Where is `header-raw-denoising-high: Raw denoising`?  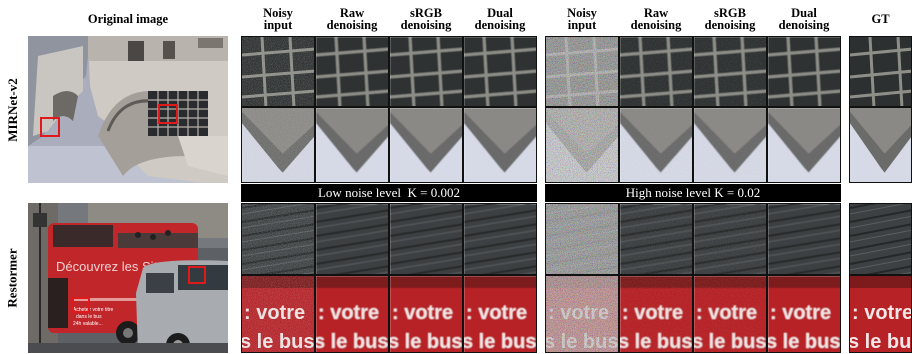 header-raw-denoising-high: Raw denoising is located at coordinates (656, 18).